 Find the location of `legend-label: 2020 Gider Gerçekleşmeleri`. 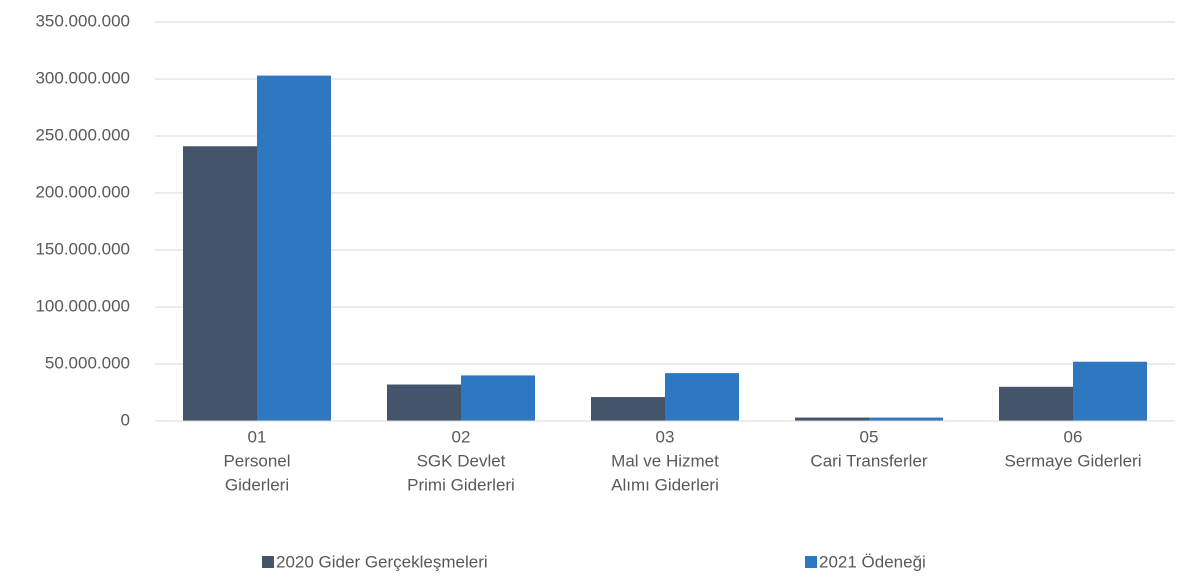

legend-label: 2020 Gider Gerçekleşmeleri is located at coordinates (382, 561).